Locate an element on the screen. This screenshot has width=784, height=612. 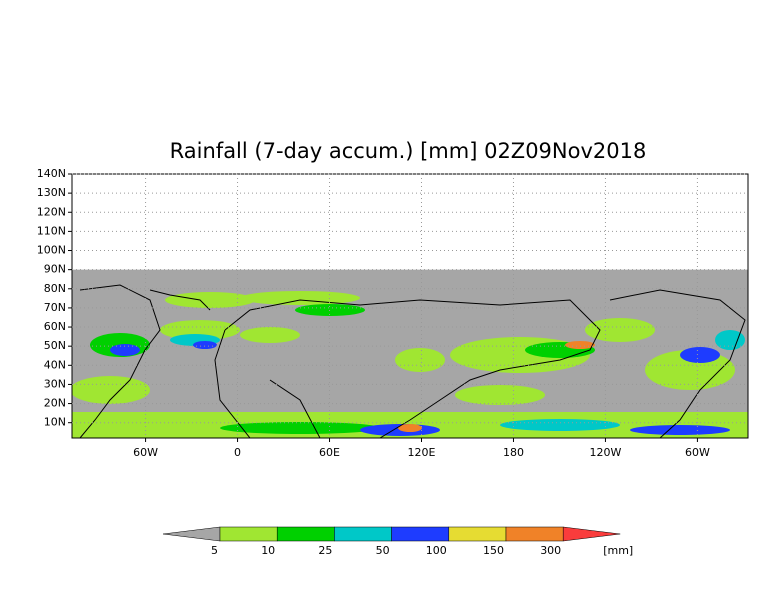
x-tick-label: 180 is located at coordinates (513, 452).